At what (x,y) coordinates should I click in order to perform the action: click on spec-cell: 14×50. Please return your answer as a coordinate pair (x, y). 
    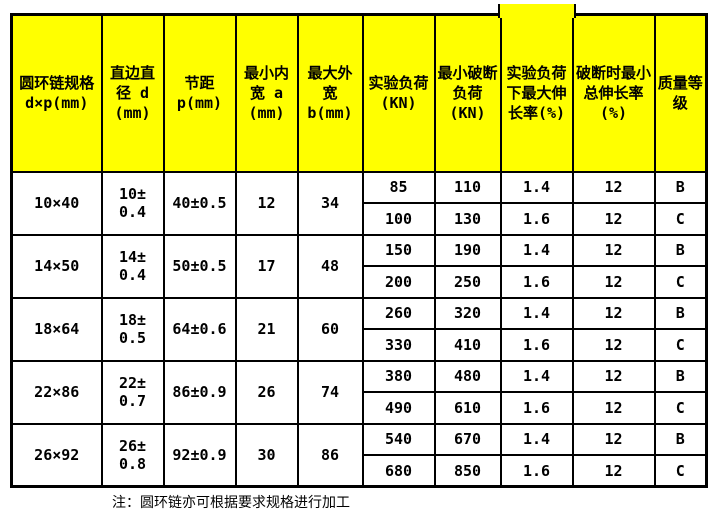
    Looking at the image, I should click on (56, 266).